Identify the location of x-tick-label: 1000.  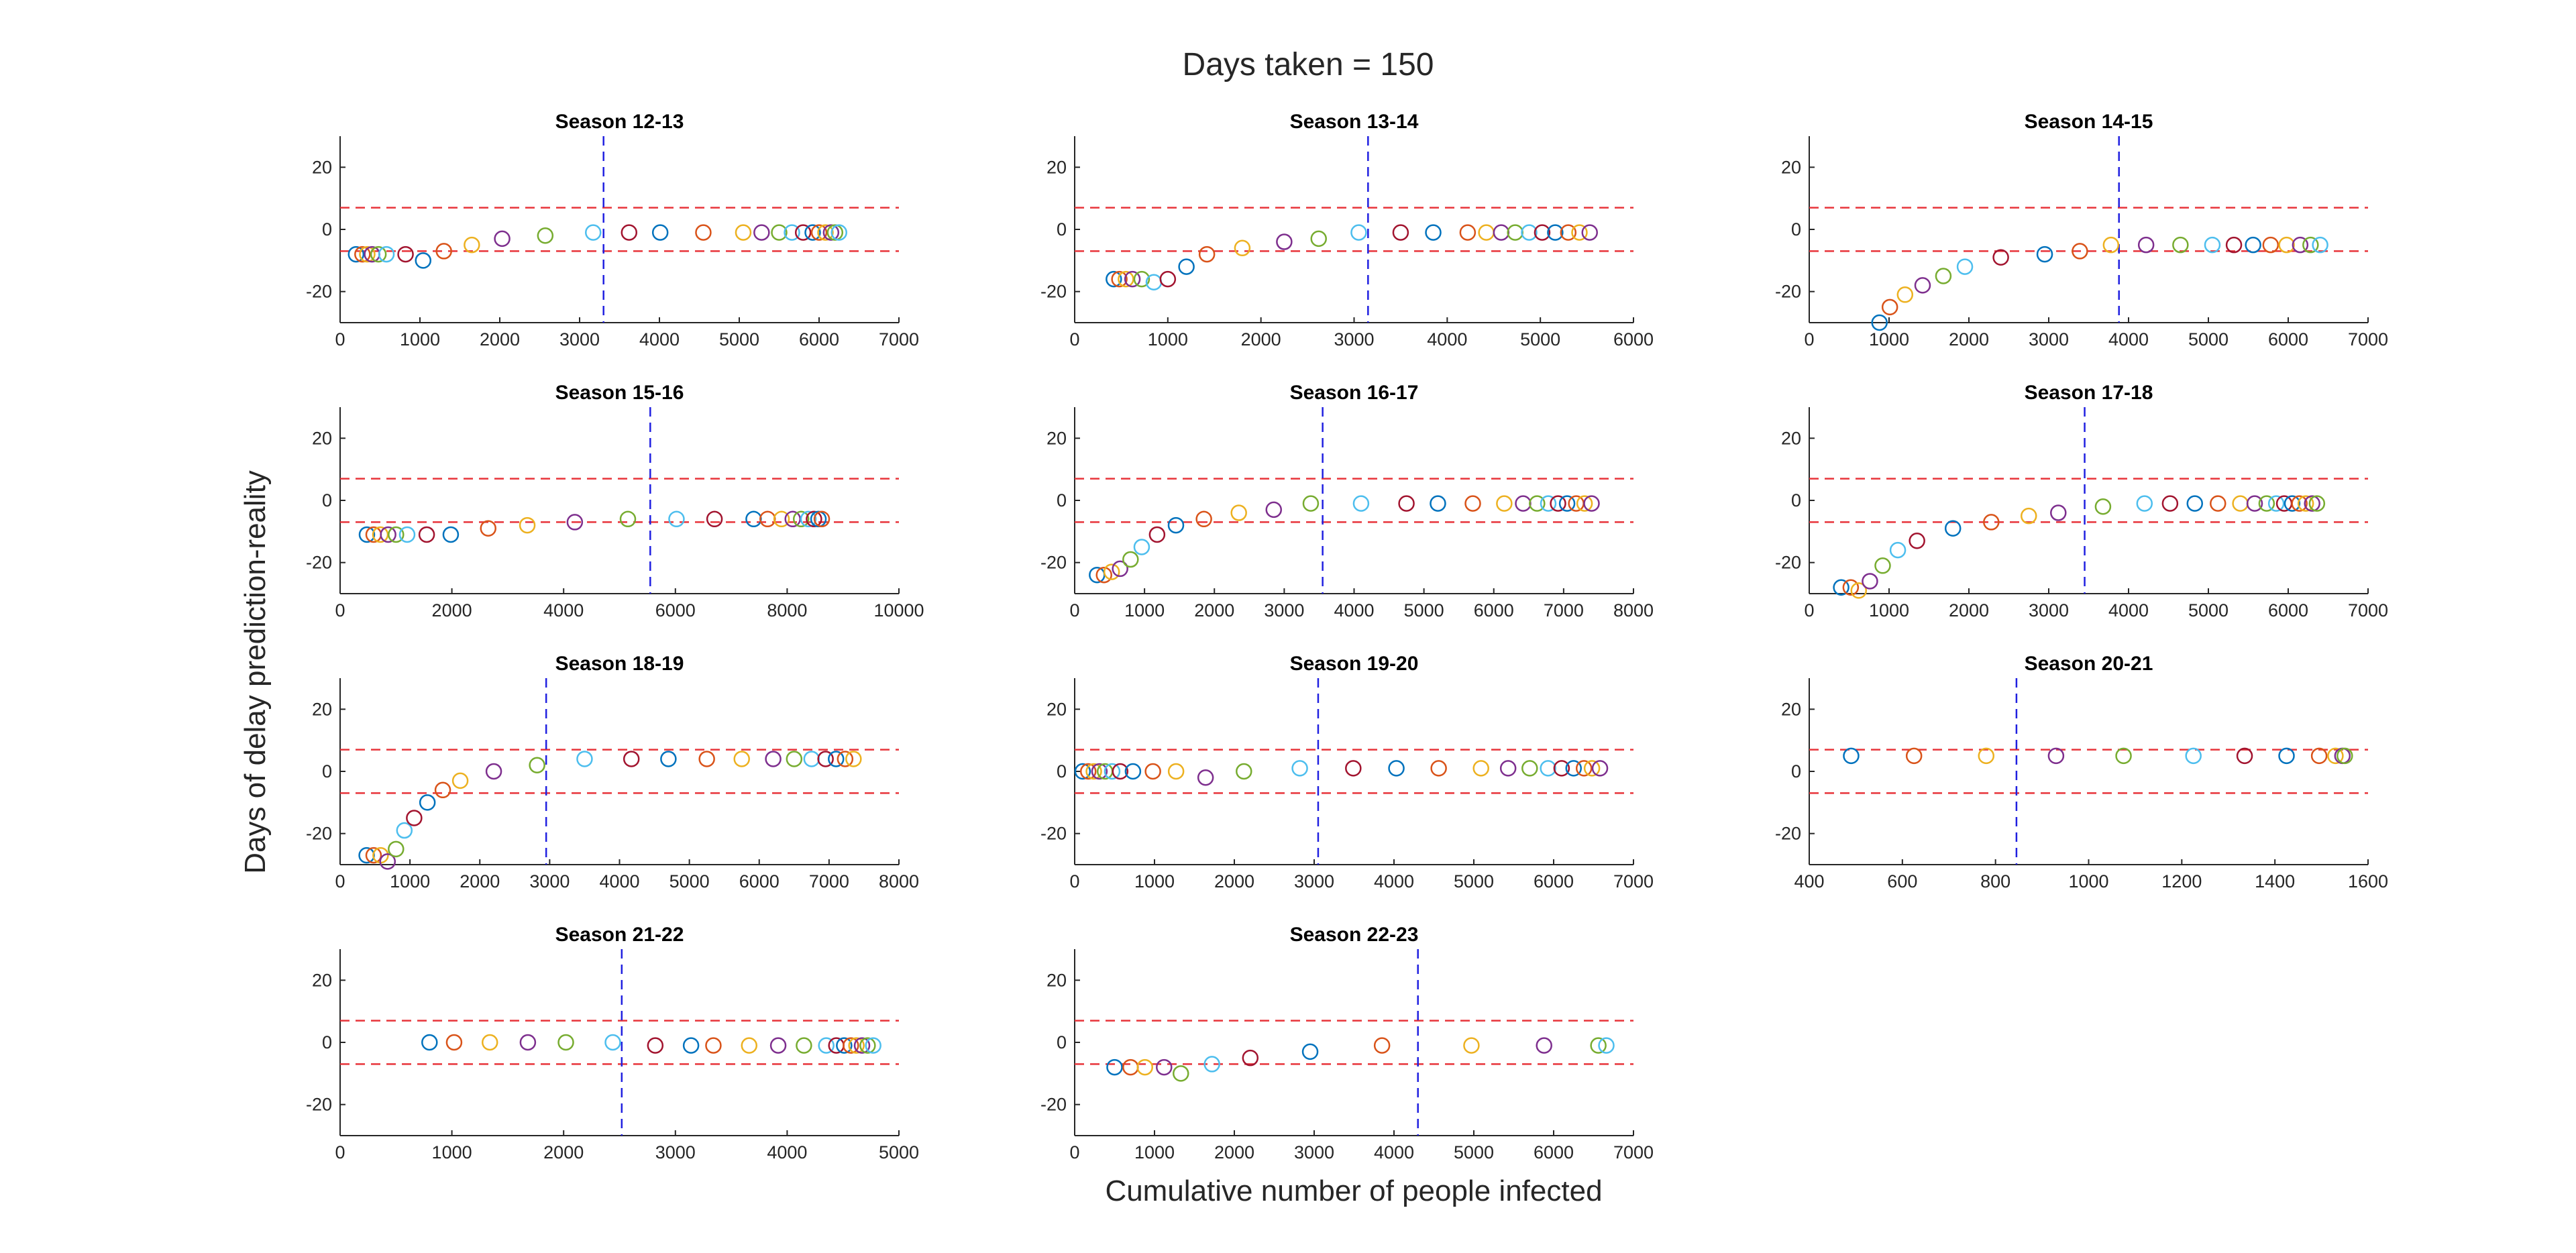
(1889, 610).